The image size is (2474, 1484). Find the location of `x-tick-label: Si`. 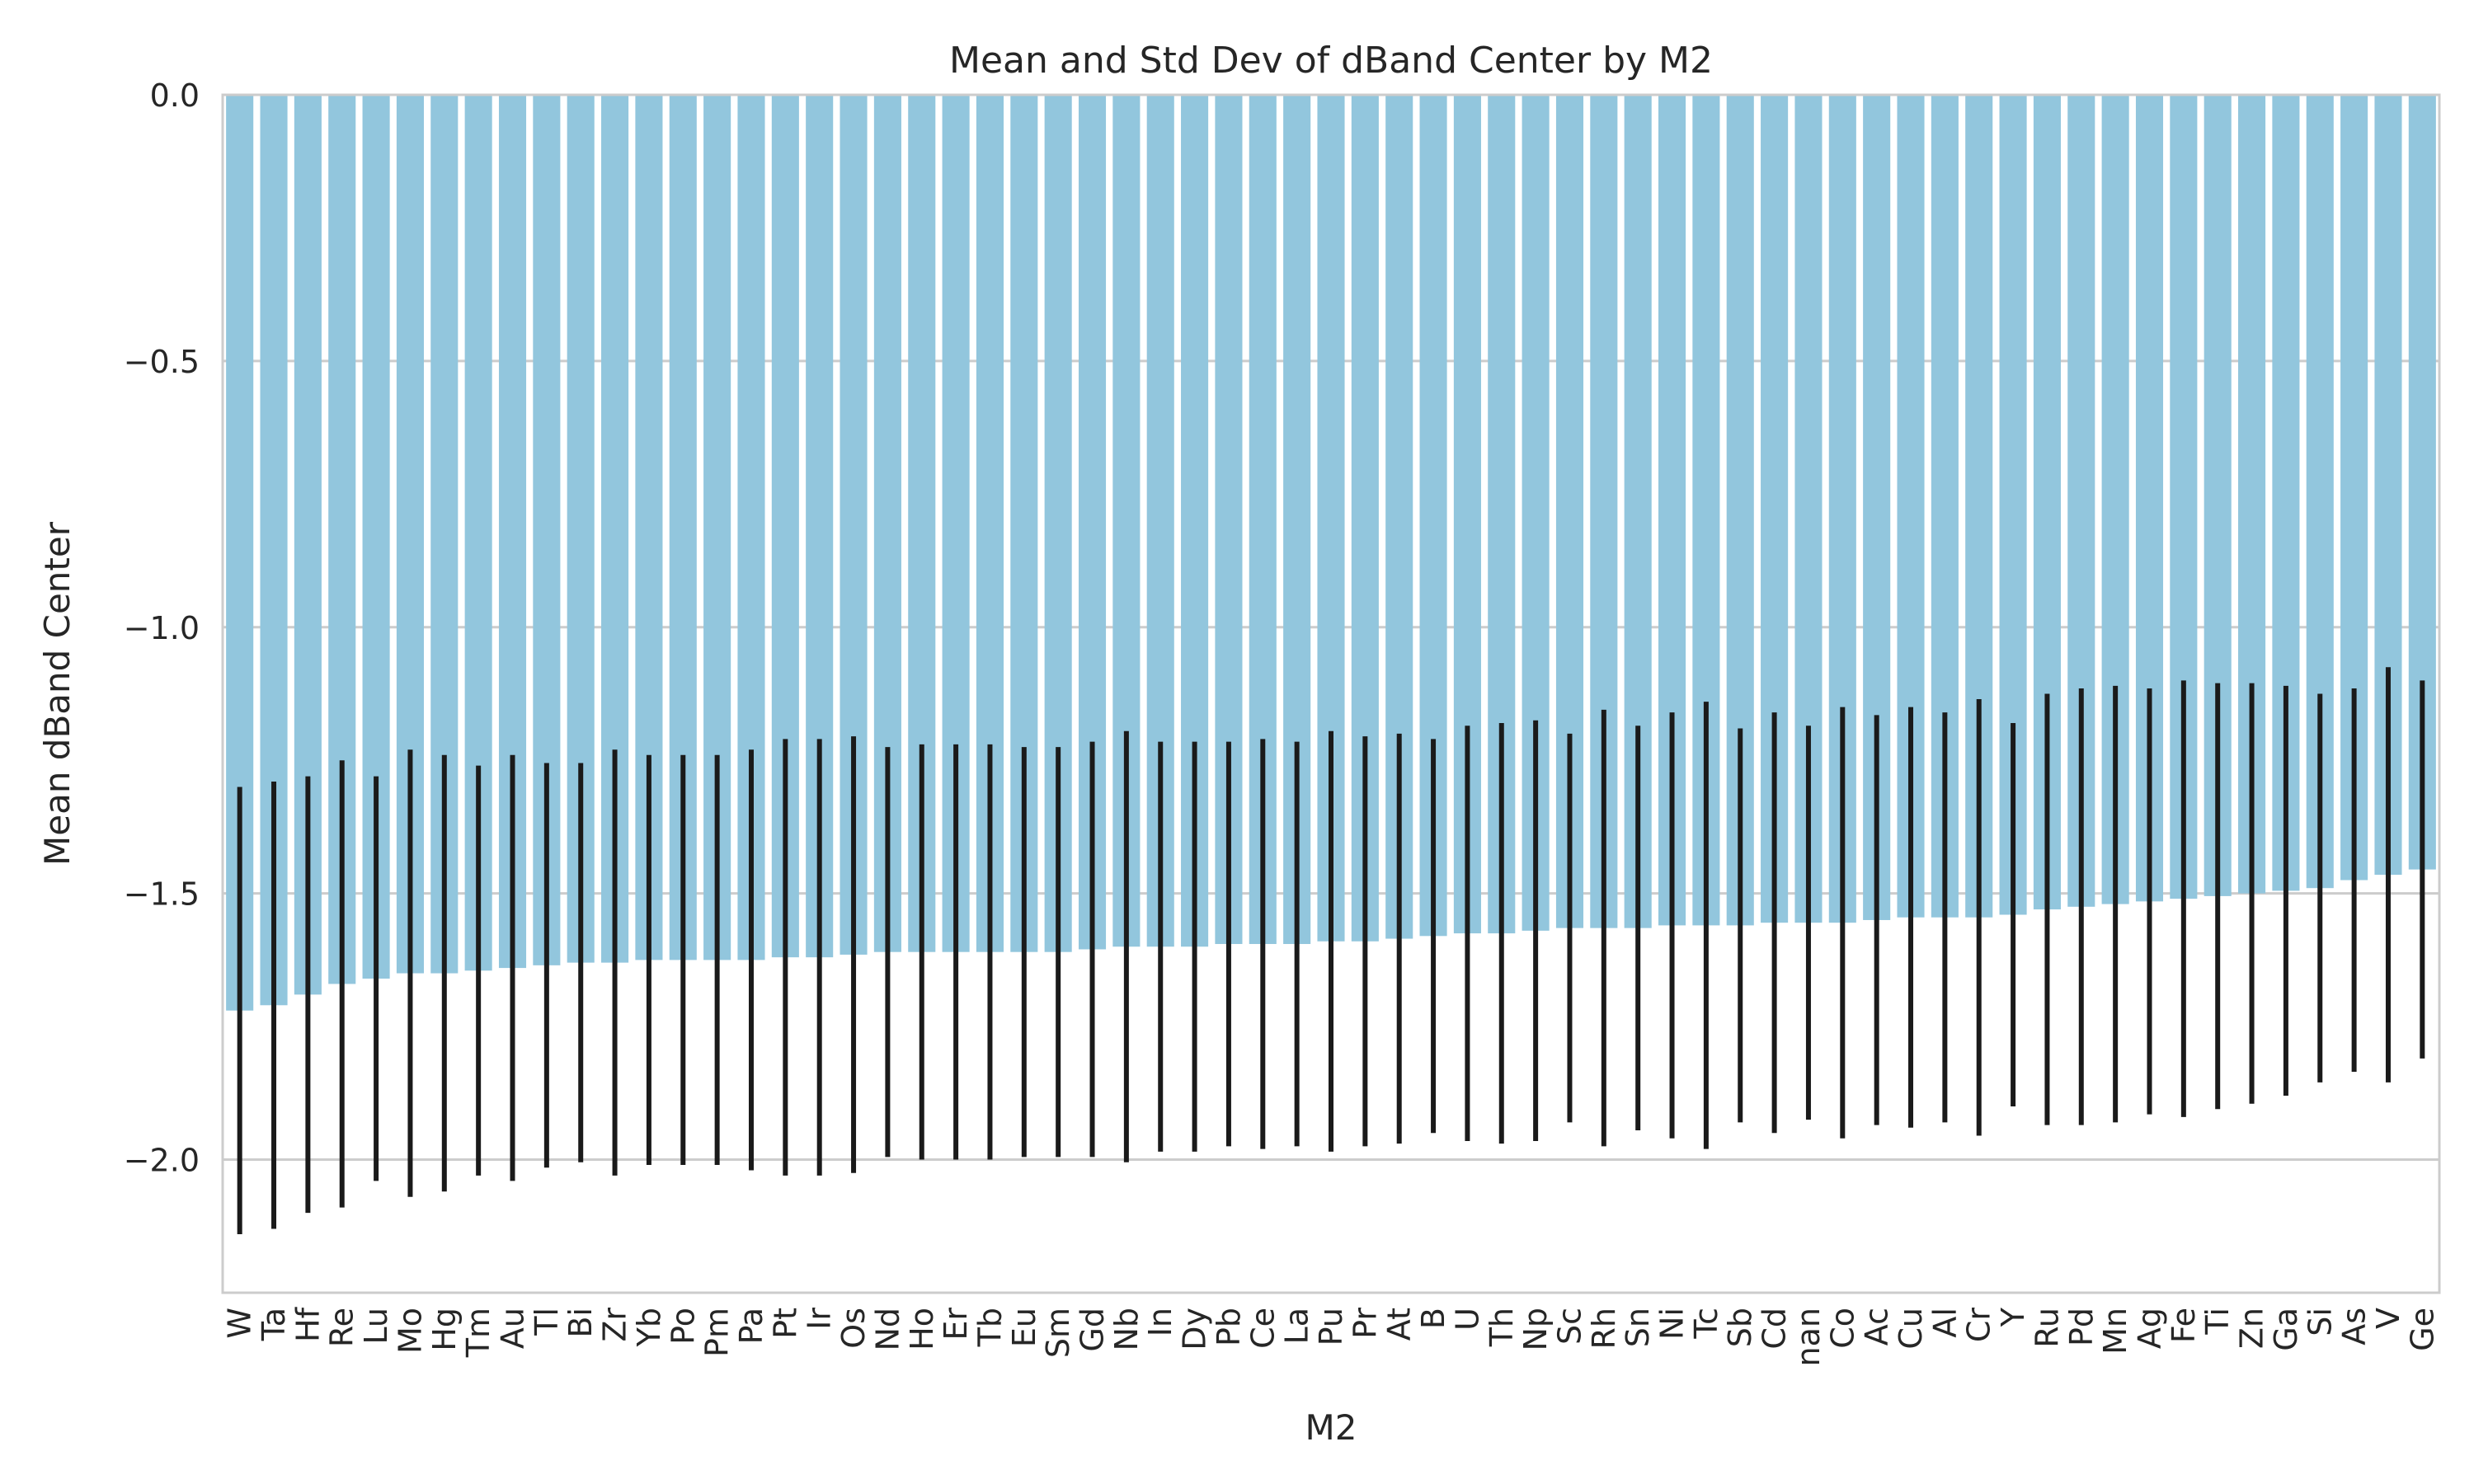

x-tick-label: Si is located at coordinates (2320, 1322).